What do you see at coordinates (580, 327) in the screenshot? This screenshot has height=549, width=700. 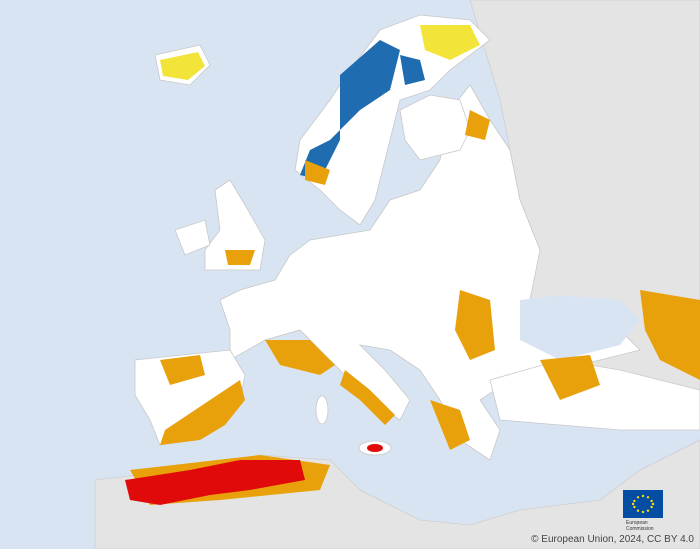 I see `black-sea` at bounding box center [580, 327].